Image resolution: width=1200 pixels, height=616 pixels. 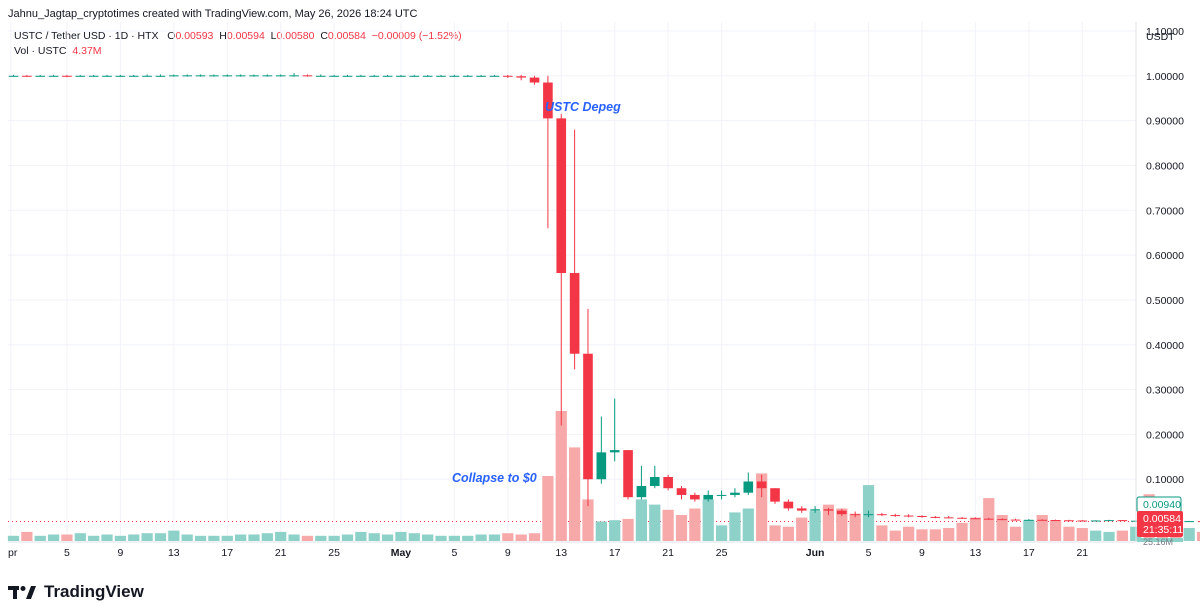 I want to click on price-tick-label: 0.40000, so click(x=1165, y=346).